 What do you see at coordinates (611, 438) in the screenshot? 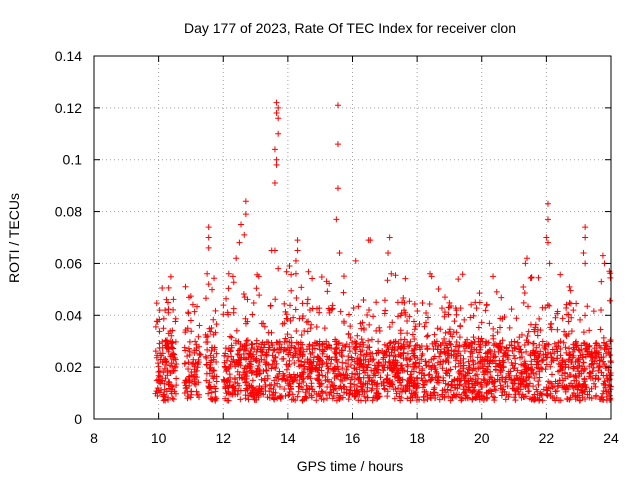
I see `x-tick-label: 24` at bounding box center [611, 438].